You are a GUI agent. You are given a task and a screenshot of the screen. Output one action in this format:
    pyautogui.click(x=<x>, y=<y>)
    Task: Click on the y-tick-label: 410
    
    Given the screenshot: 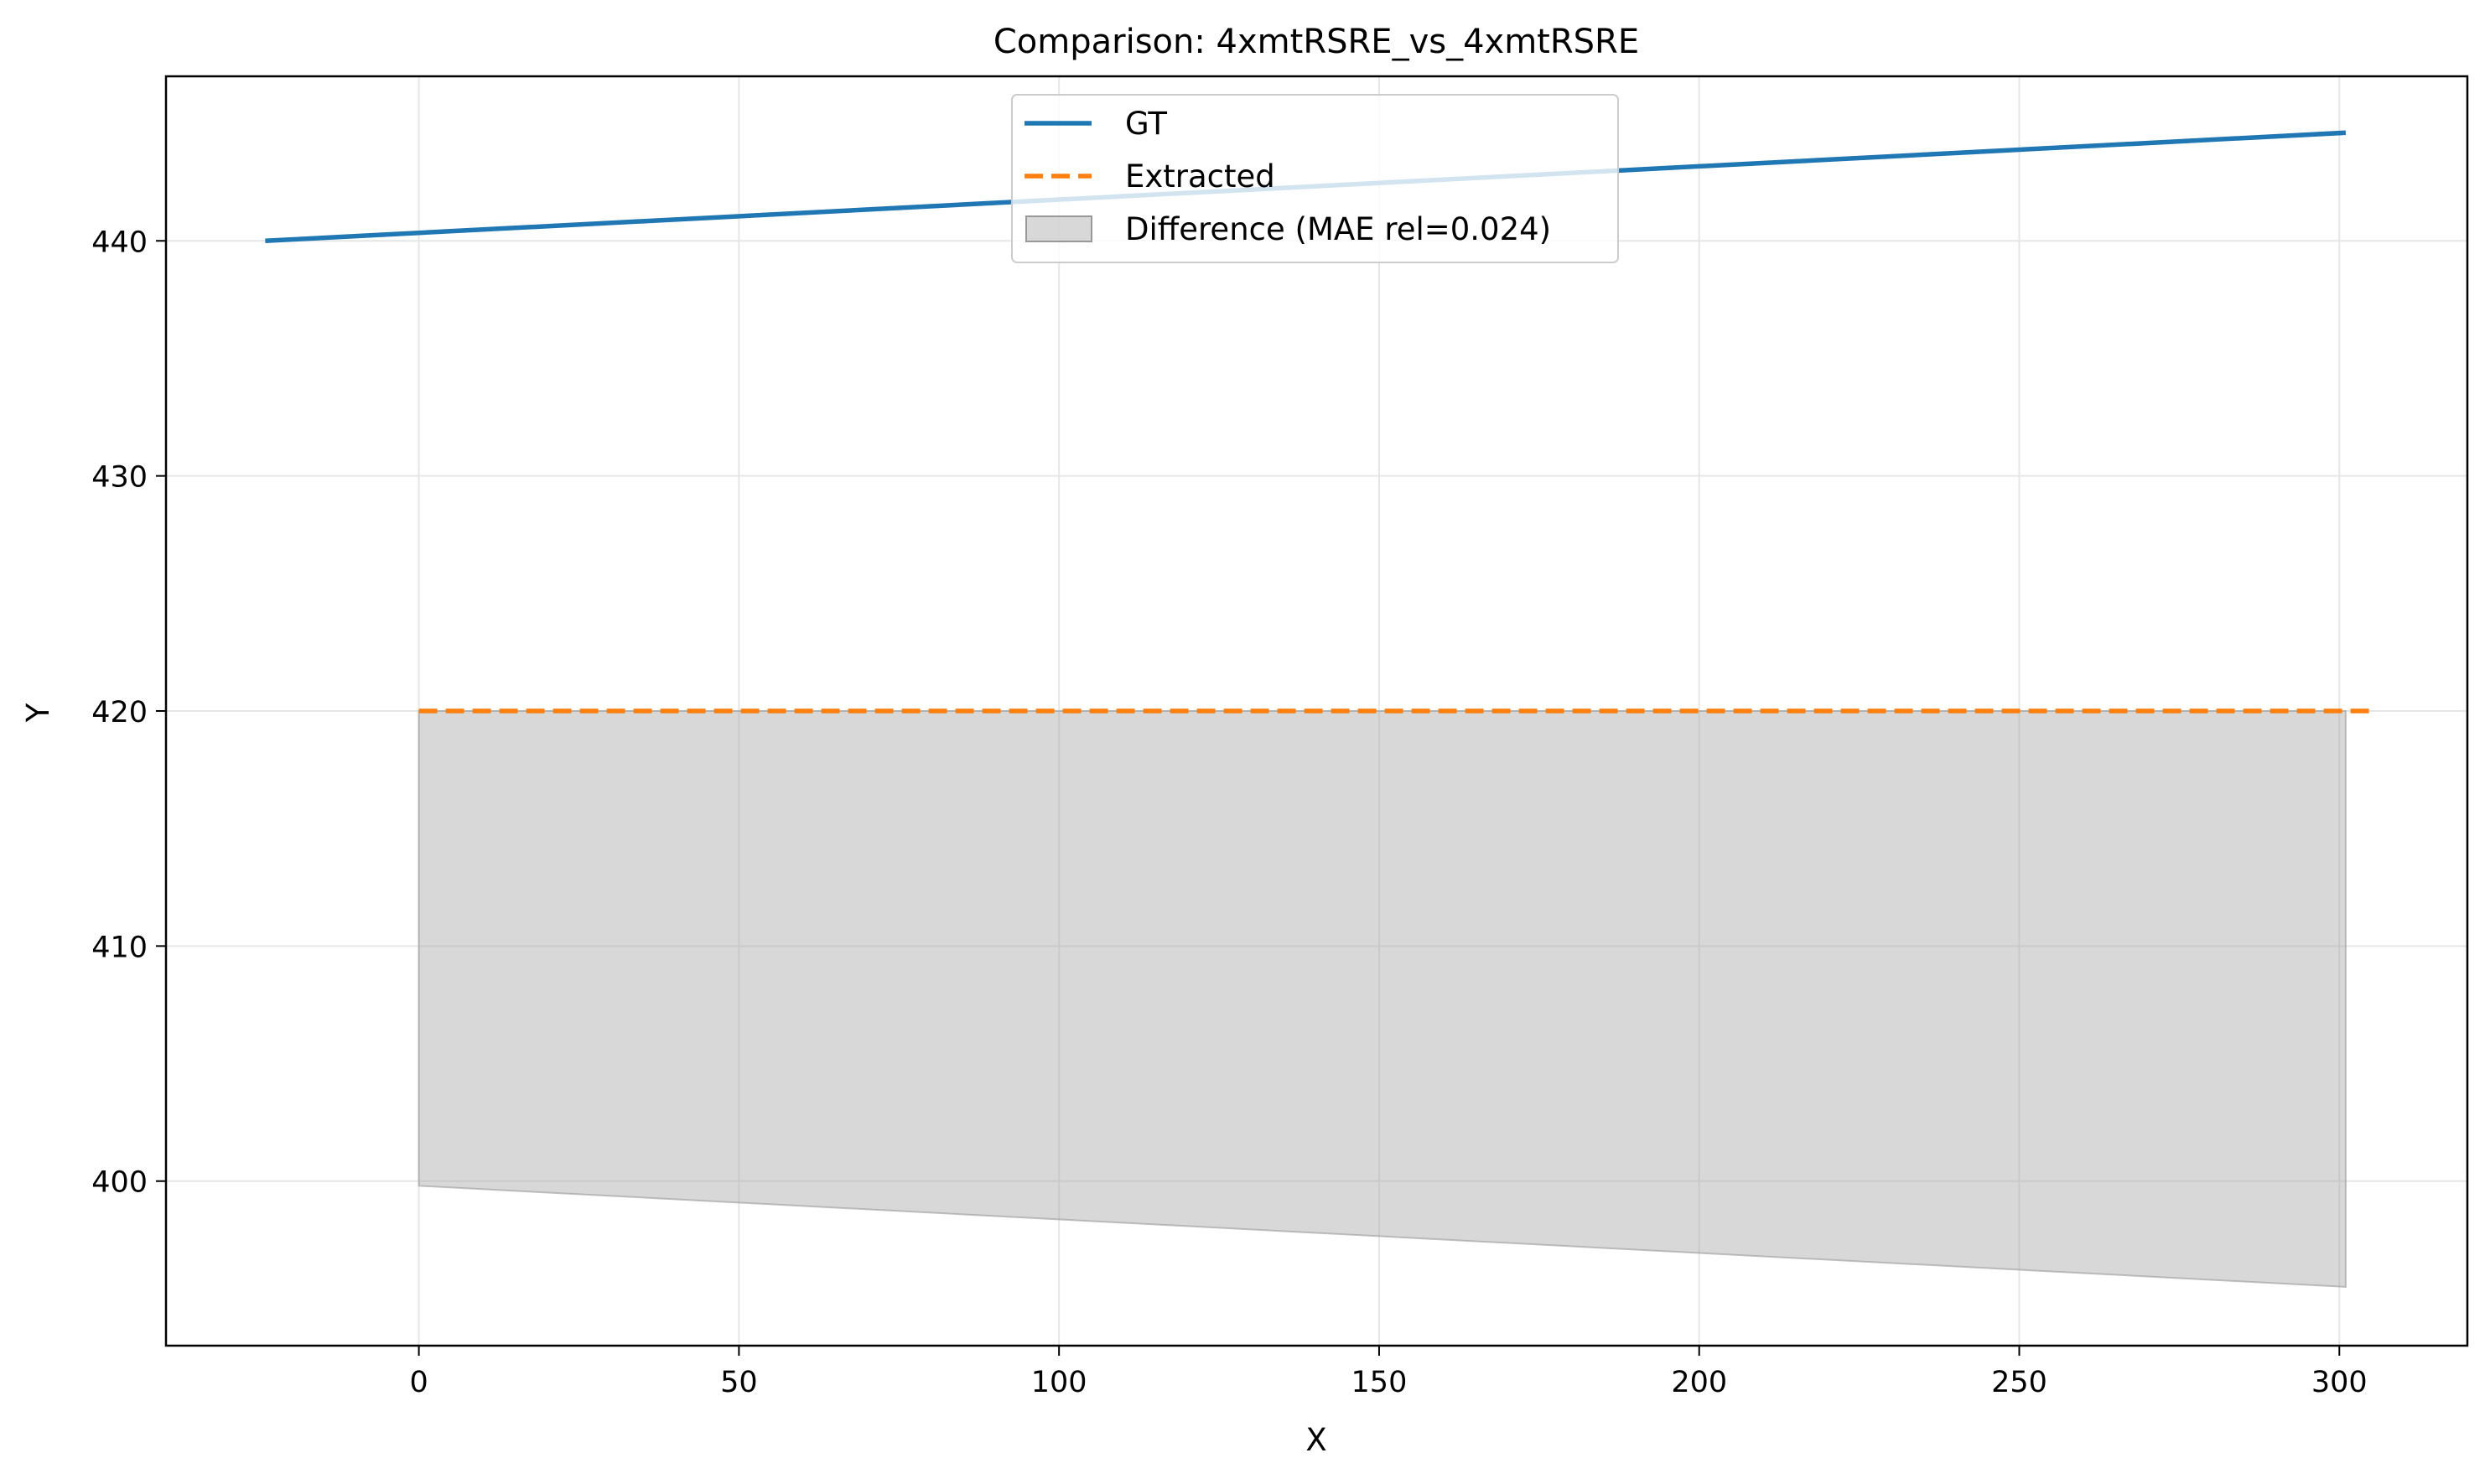 What is the action you would take?
    pyautogui.click(x=119, y=947)
    